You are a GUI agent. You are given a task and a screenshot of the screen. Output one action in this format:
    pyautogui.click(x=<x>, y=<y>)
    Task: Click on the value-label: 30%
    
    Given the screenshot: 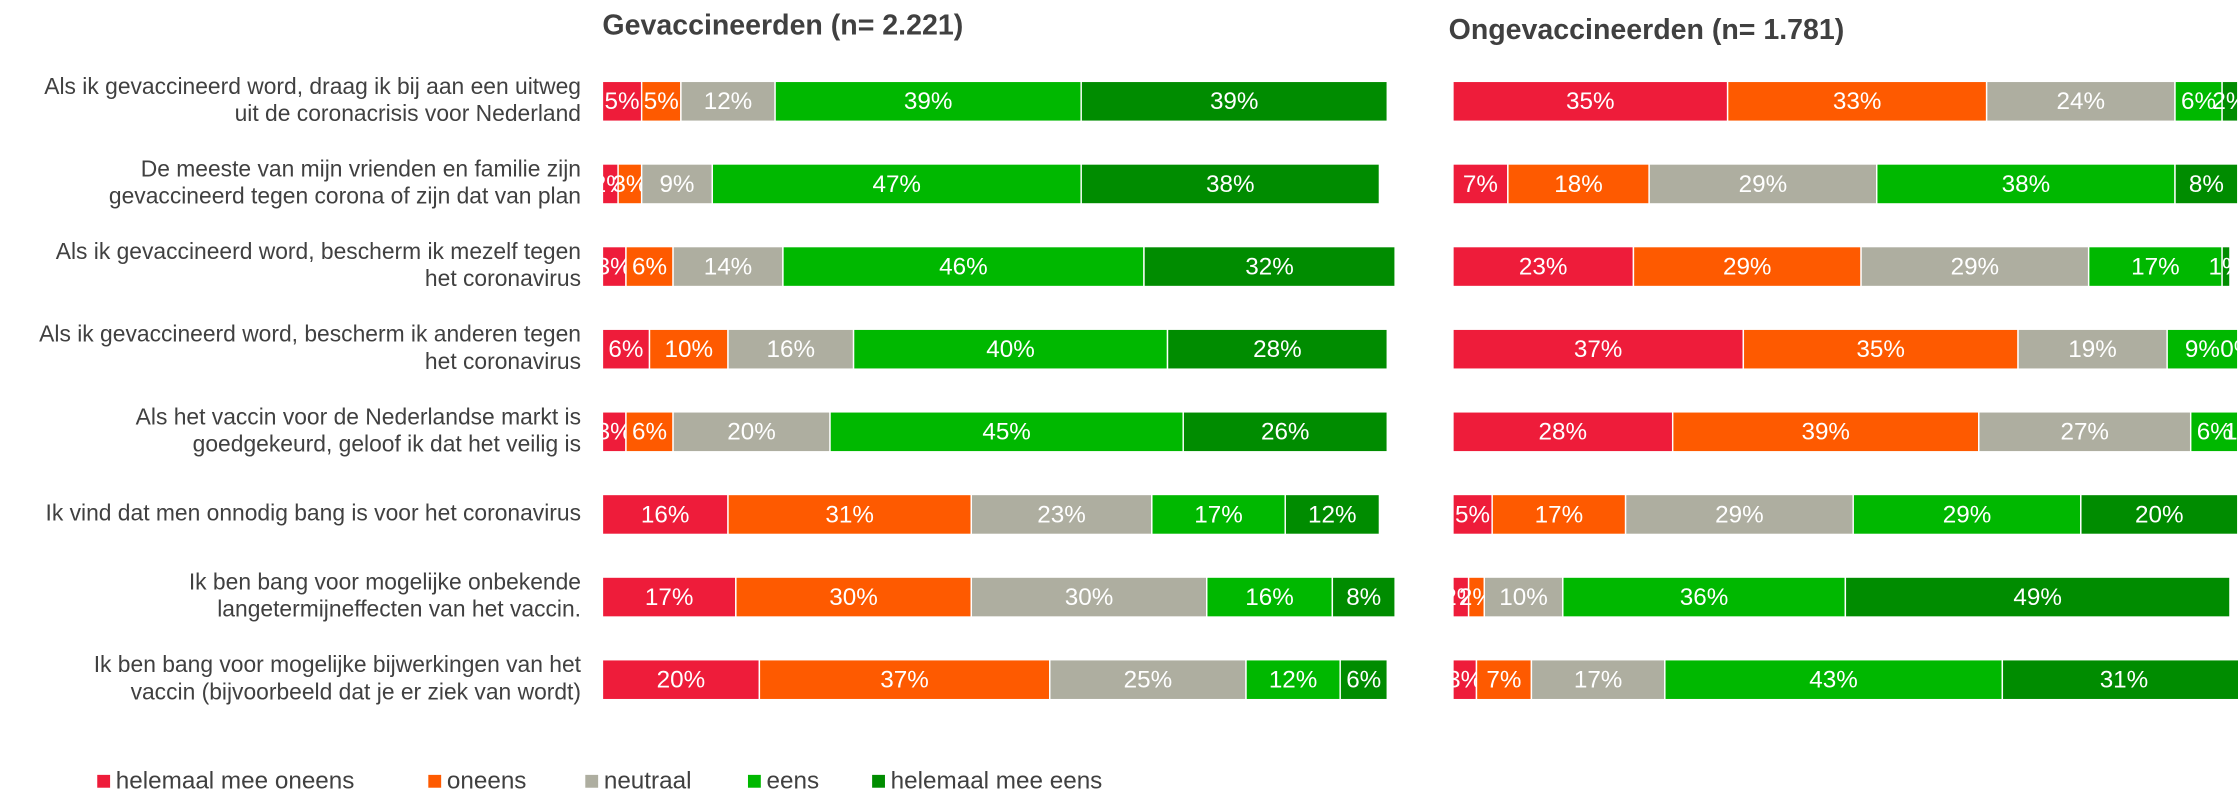 What is the action you would take?
    pyautogui.click(x=1089, y=597)
    